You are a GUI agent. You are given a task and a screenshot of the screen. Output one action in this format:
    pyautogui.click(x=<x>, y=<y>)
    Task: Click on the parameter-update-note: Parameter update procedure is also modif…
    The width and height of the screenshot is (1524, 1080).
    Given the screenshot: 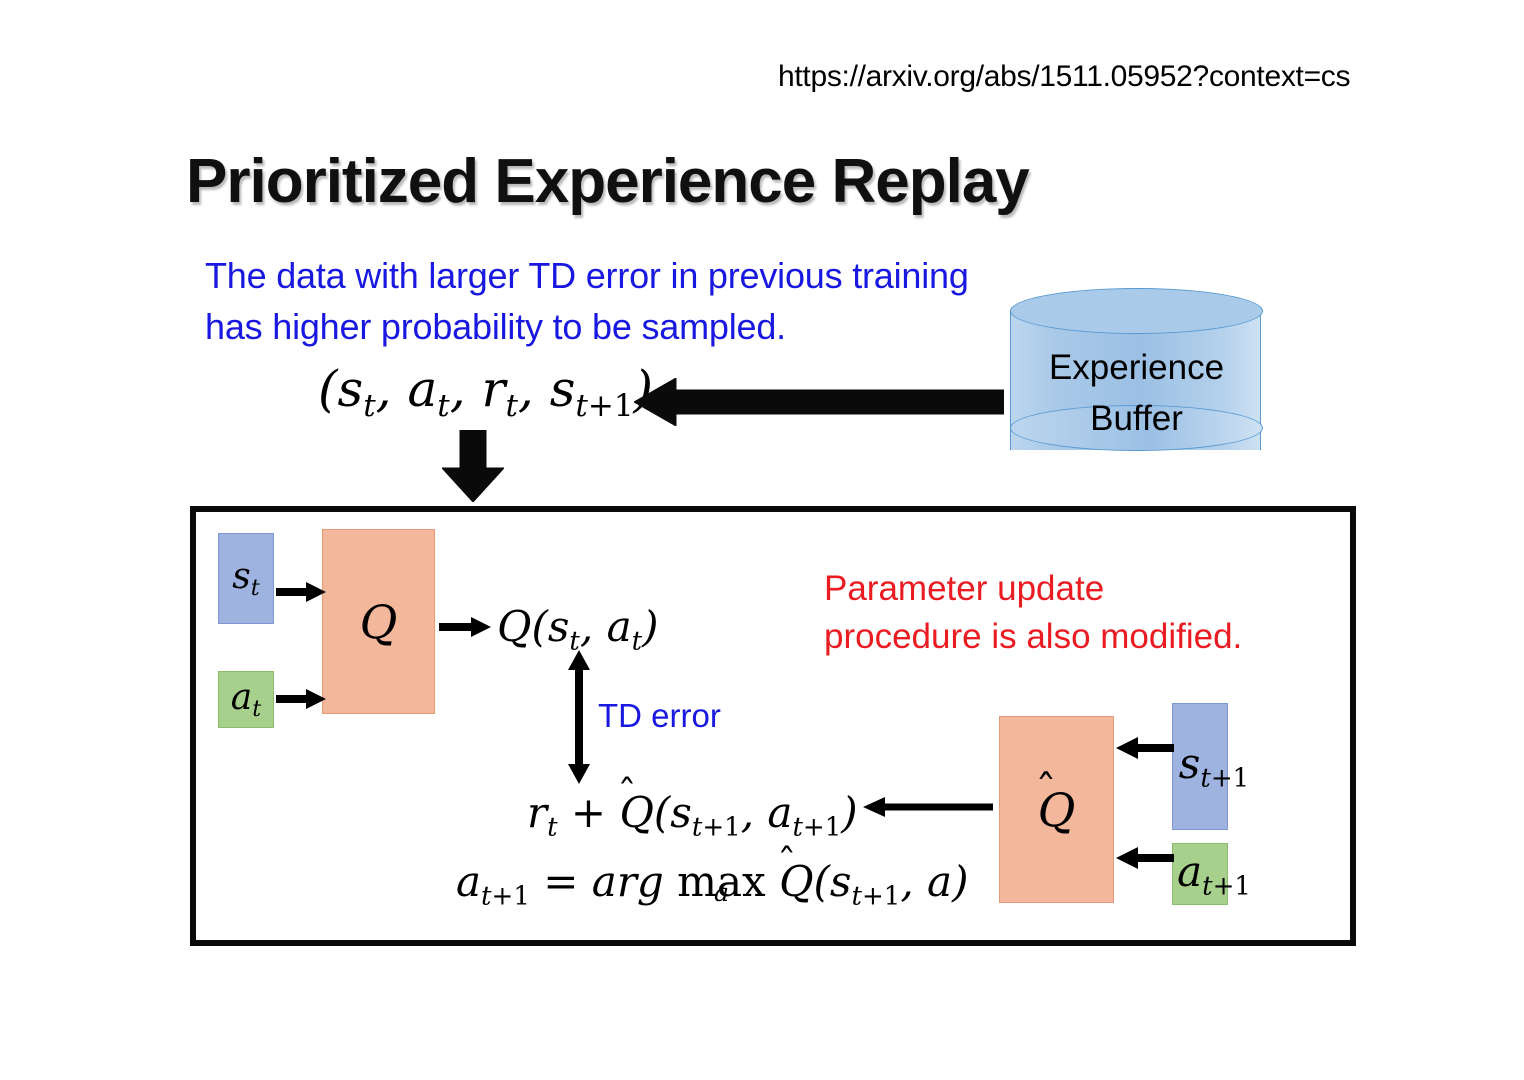 What is the action you would take?
    pyautogui.click(x=1074, y=613)
    